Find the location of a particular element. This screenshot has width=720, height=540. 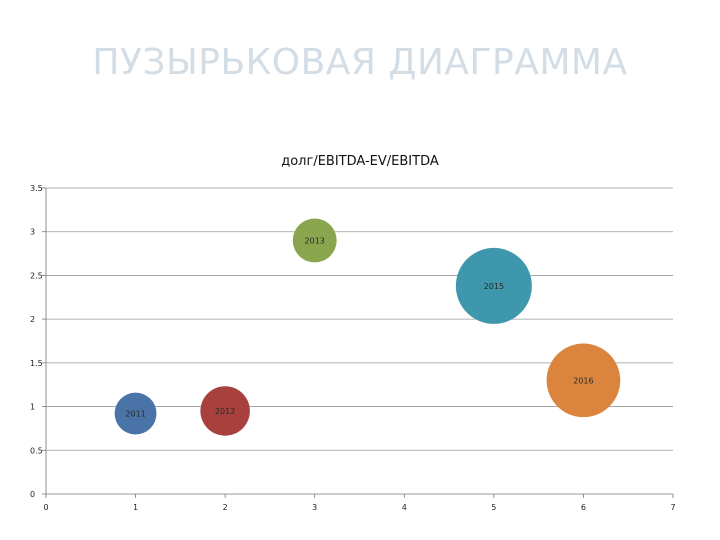

bubble-2015 is located at coordinates (493, 285).